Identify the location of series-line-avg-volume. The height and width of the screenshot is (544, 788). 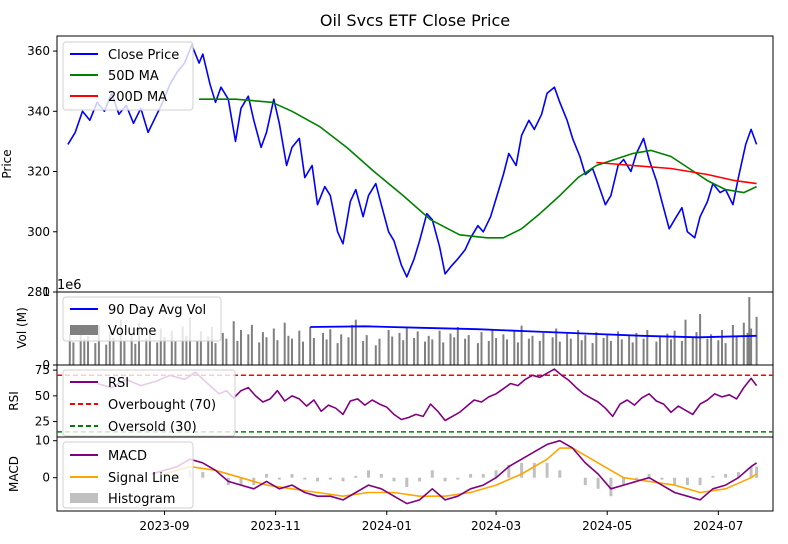
(533, 332).